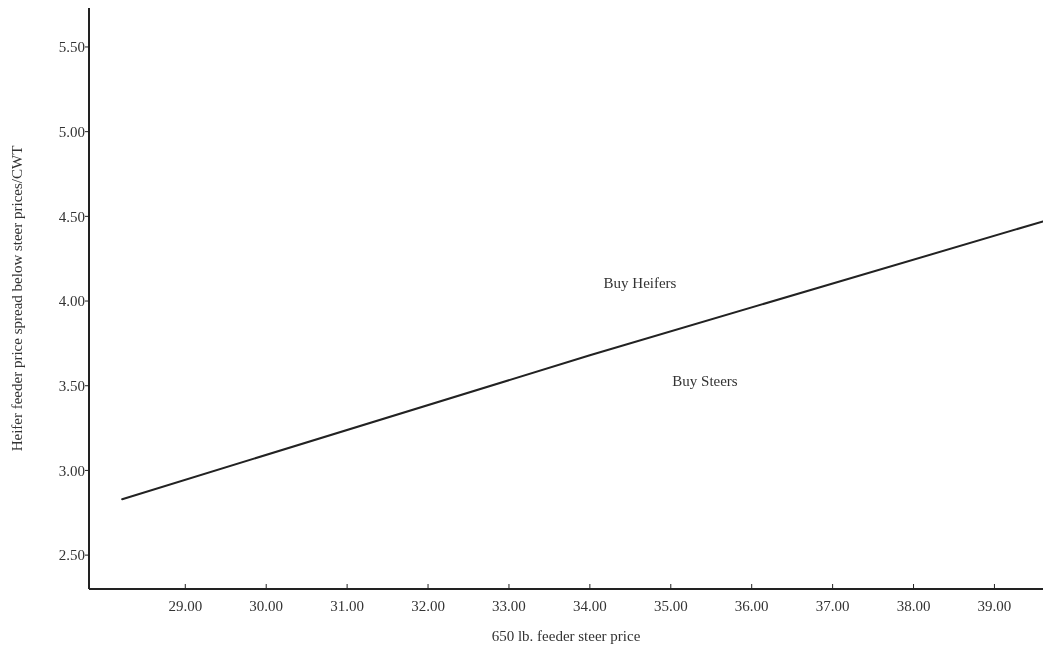 The width and height of the screenshot is (1043, 651). I want to click on x-tick-label: 38.00, so click(913, 606).